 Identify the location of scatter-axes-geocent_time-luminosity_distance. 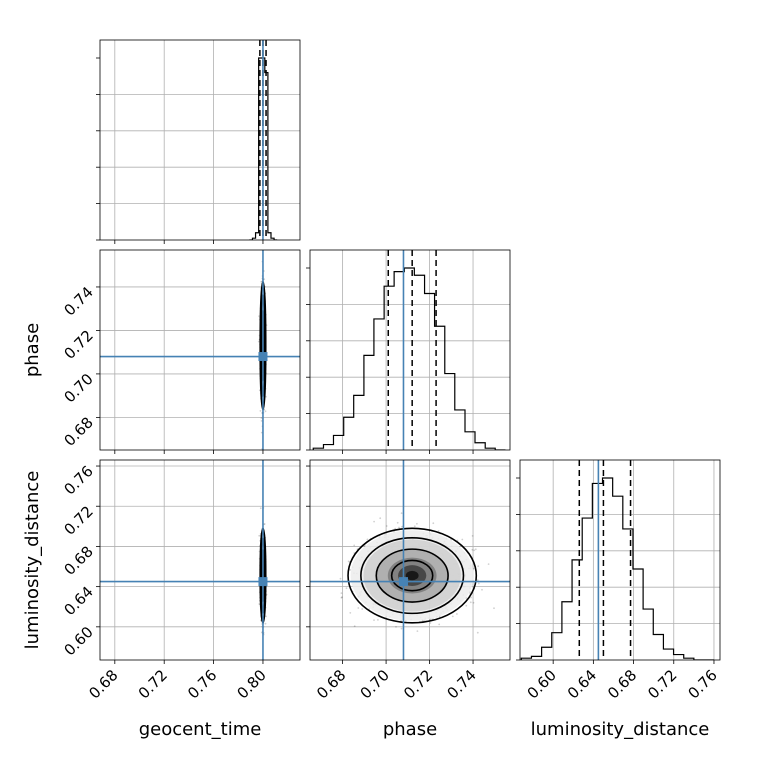
(198, 561).